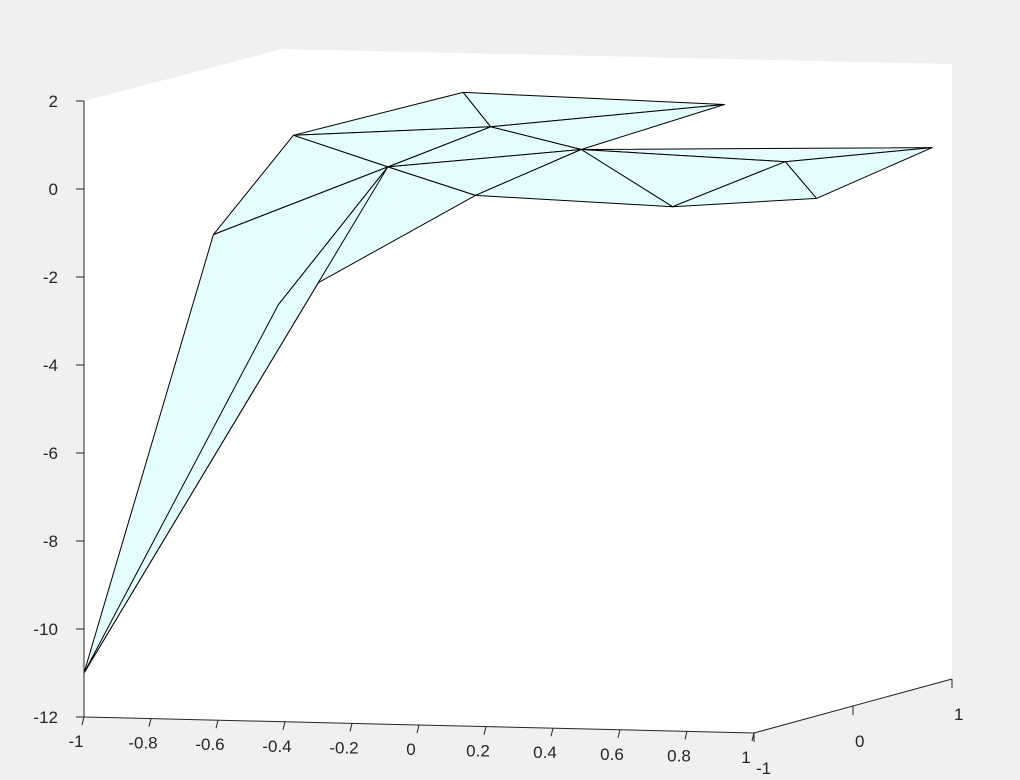 The image size is (1020, 780). I want to click on y-tick-label: 1, so click(958, 714).